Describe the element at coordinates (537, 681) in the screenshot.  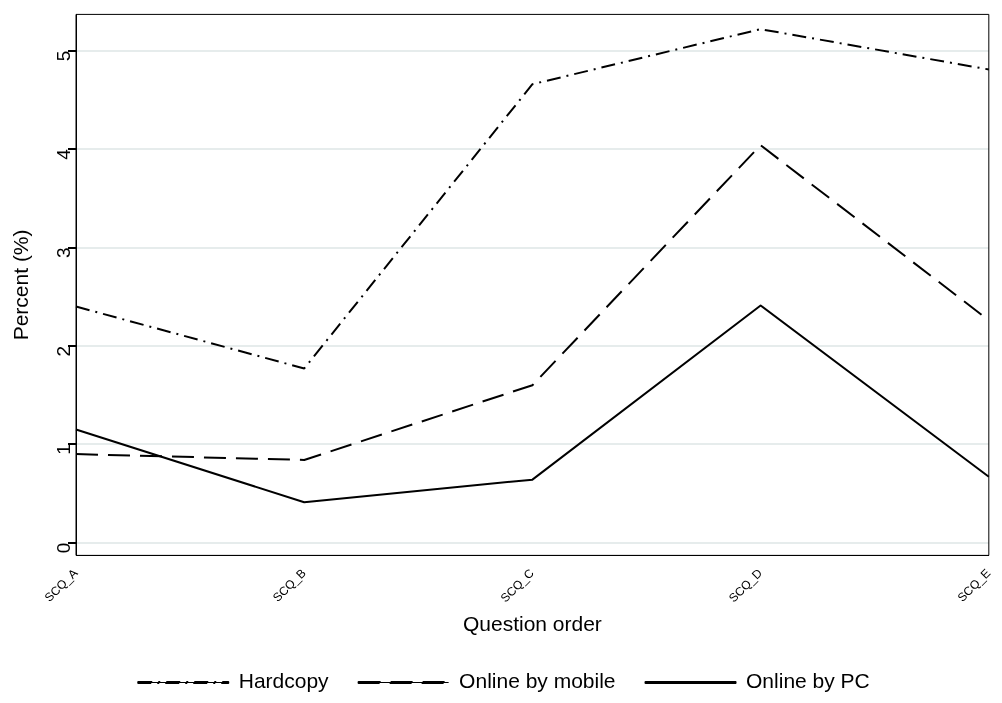
I see `legend-label: Online by mobile` at that location.